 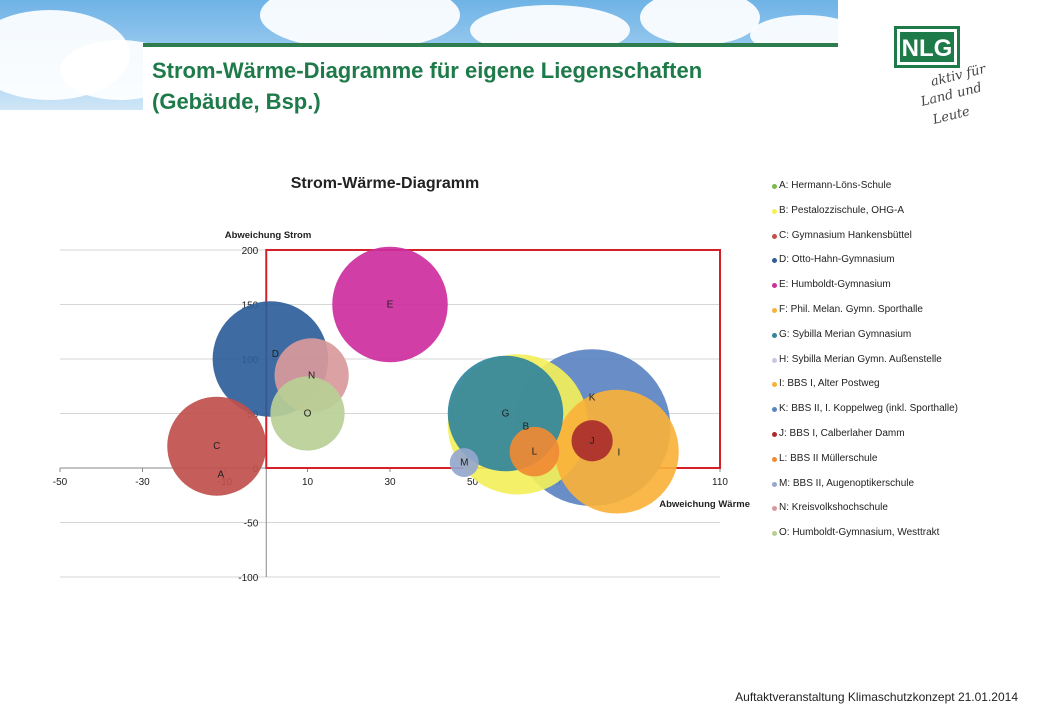 I want to click on legend-label: G: Sybilla Merian Gymnasium, so click(x=845, y=334).